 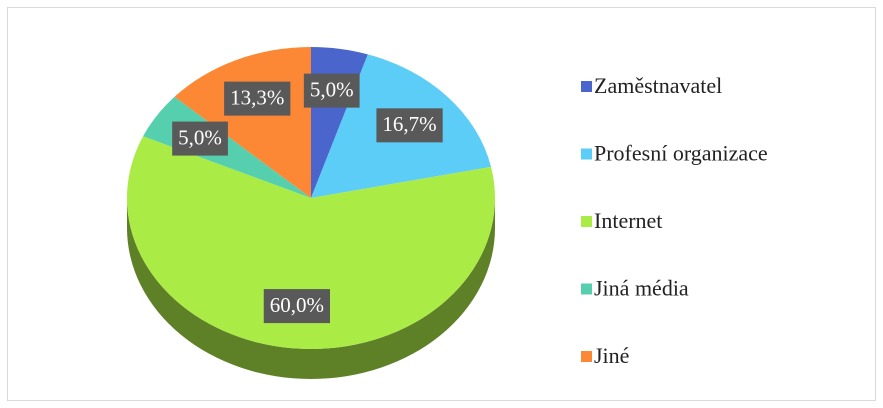 What do you see at coordinates (611, 355) in the screenshot?
I see `legend-label: Jiné` at bounding box center [611, 355].